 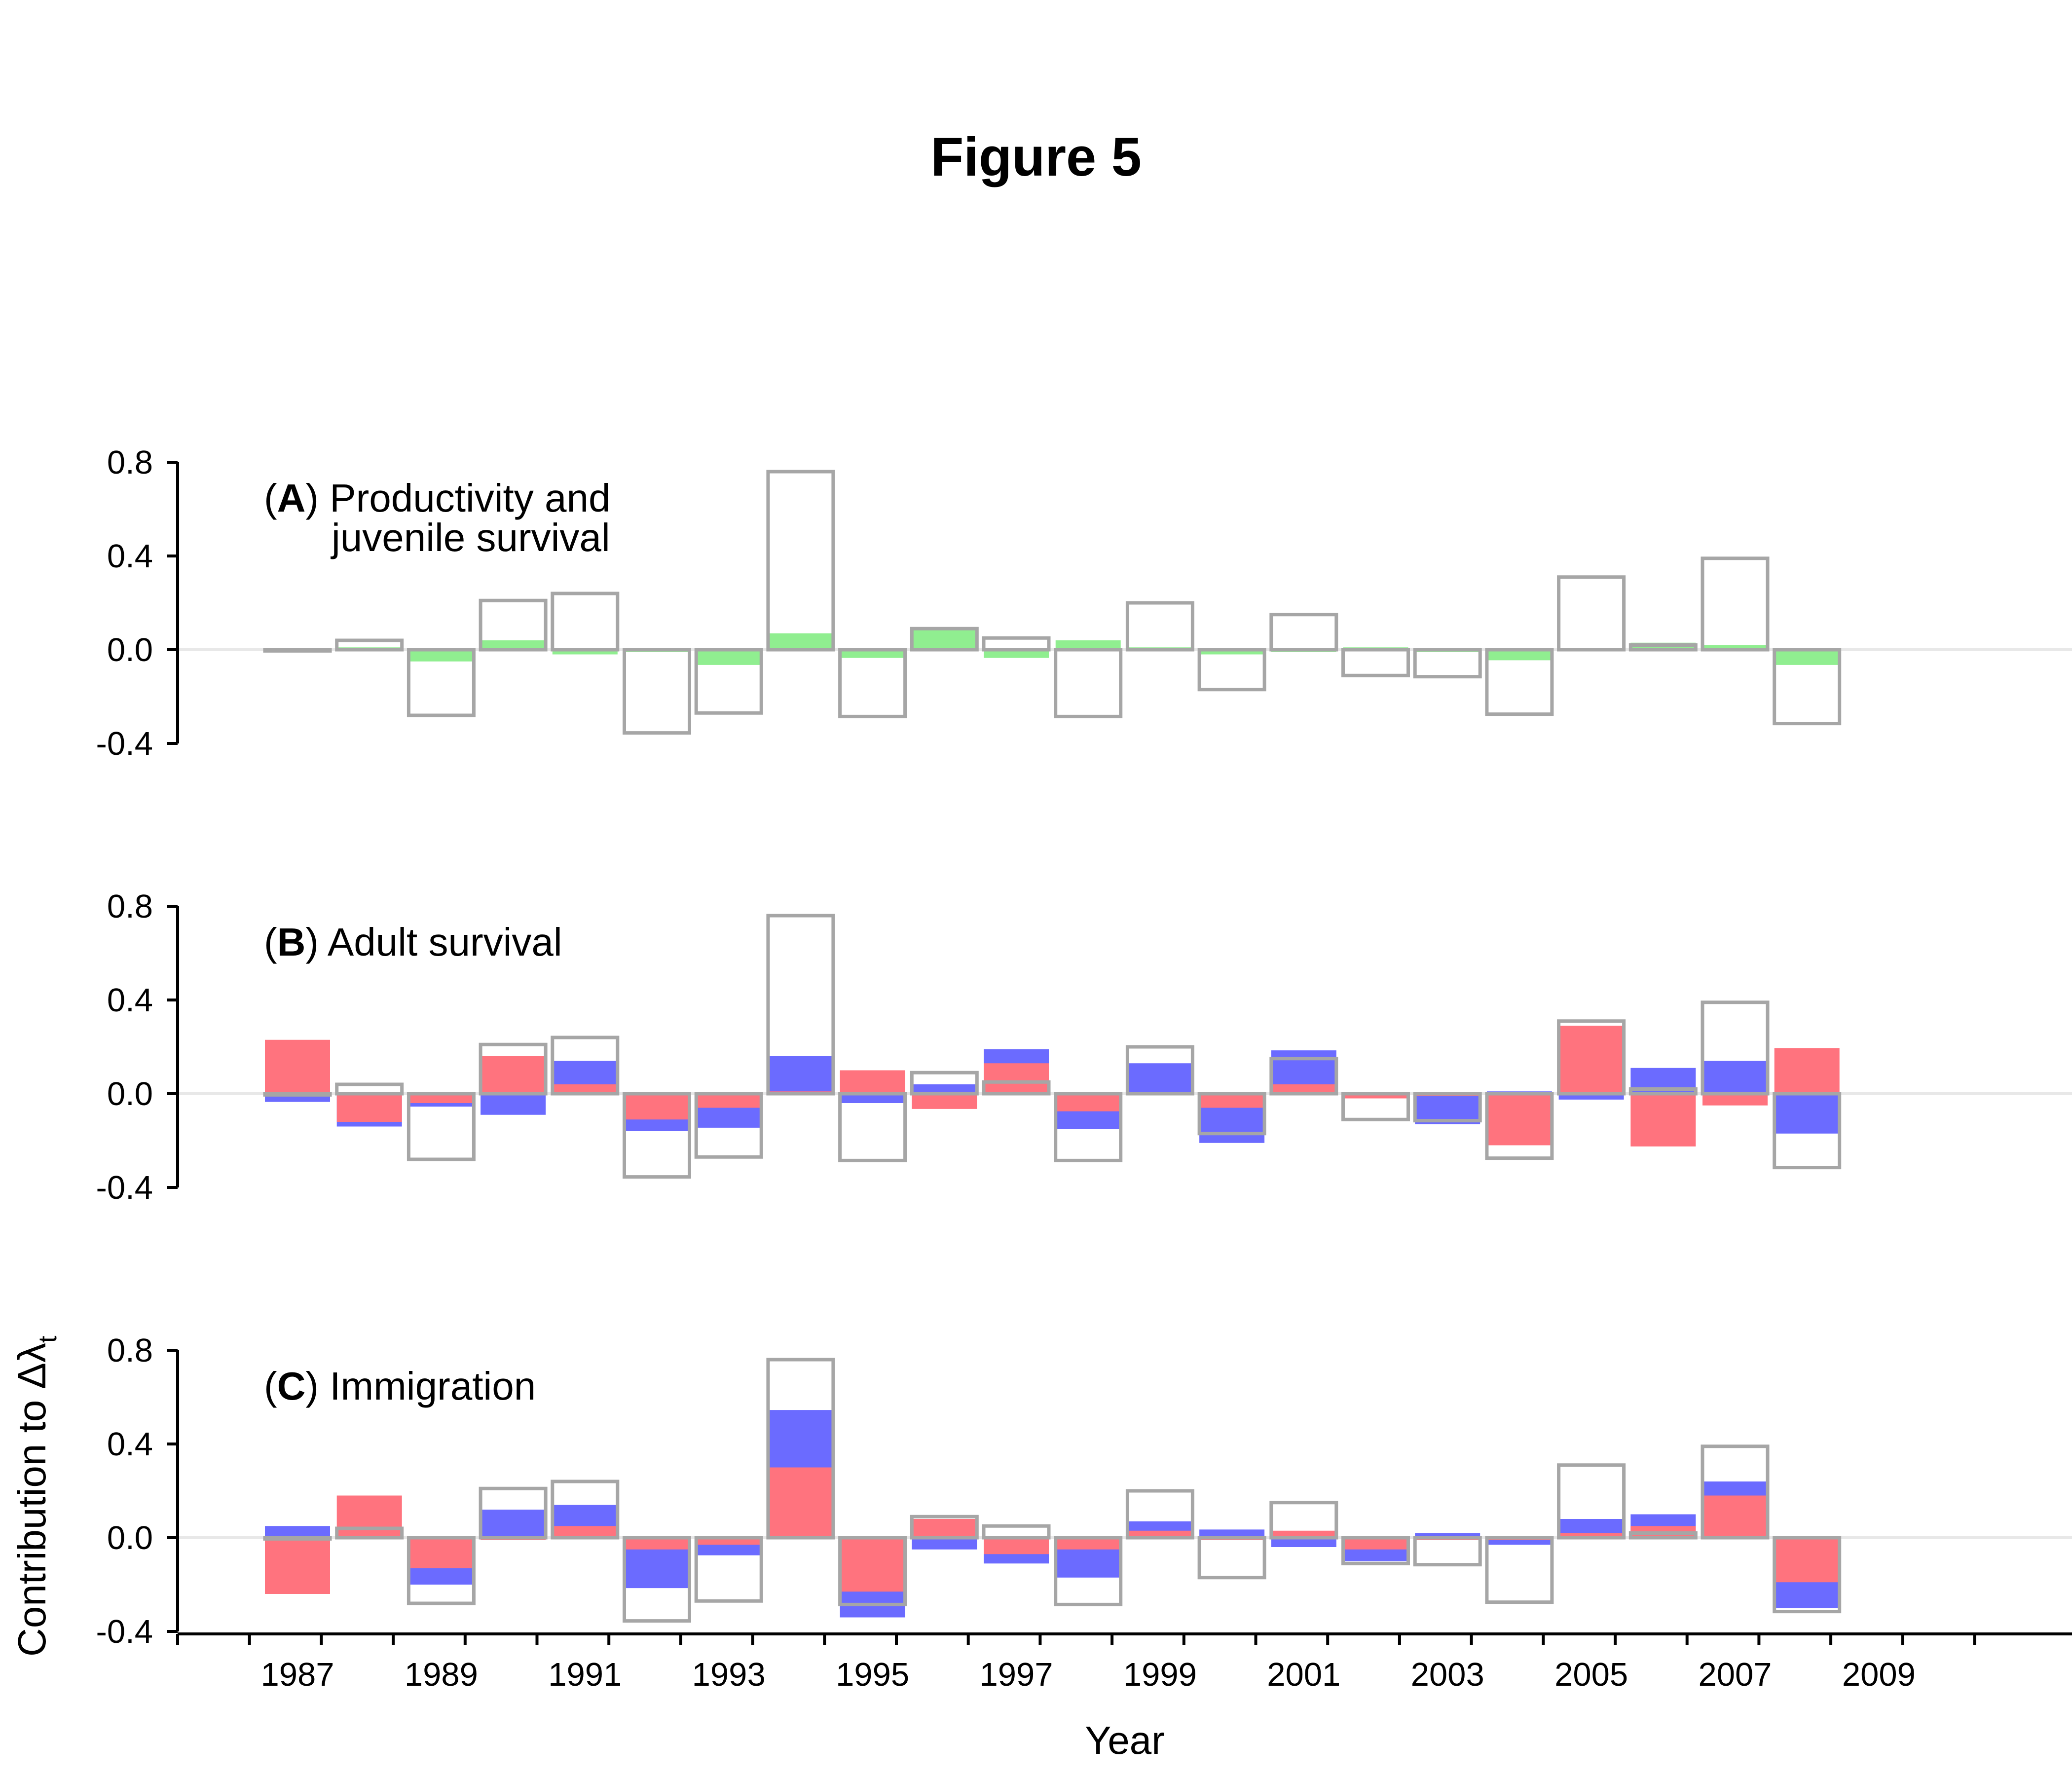 What do you see at coordinates (471, 537) in the screenshot?
I see `panel-label-line2: juvenile survival` at bounding box center [471, 537].